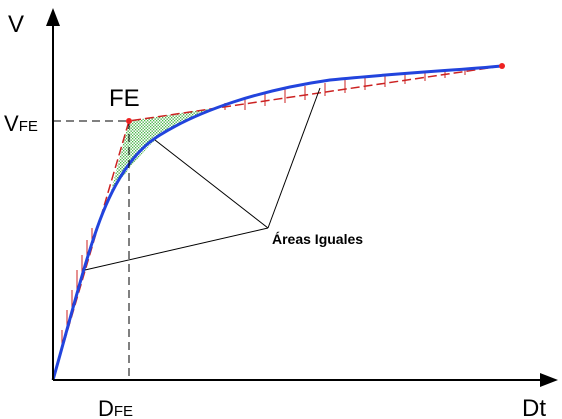 Image resolution: width=562 pixels, height=419 pixels. What do you see at coordinates (534, 407) in the screenshot?
I see `x-axis-label: Dt` at bounding box center [534, 407].